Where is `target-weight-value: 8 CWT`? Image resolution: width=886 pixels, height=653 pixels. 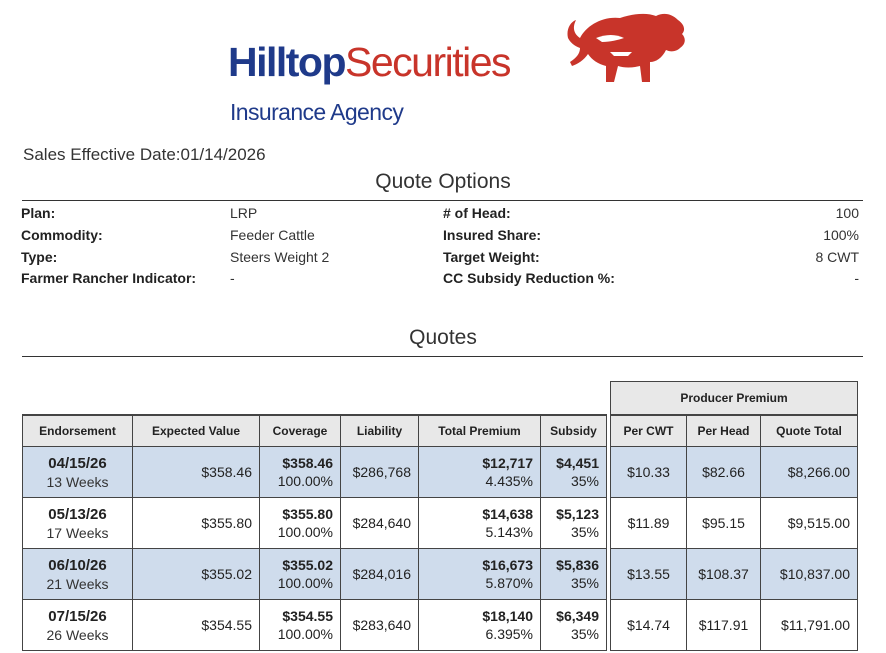 target-weight-value: 8 CWT is located at coordinates (837, 257).